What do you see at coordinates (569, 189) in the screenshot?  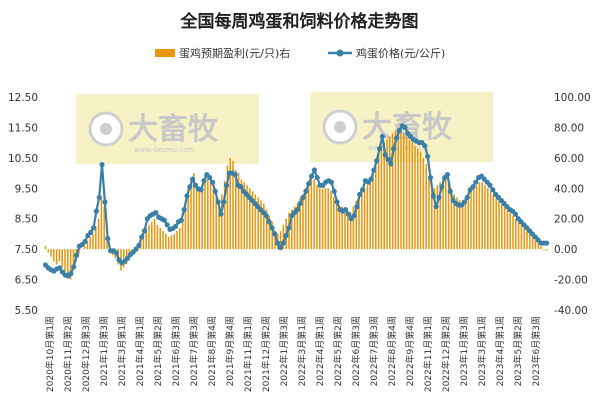 I see `right-tick-label: 40.00` at bounding box center [569, 189].